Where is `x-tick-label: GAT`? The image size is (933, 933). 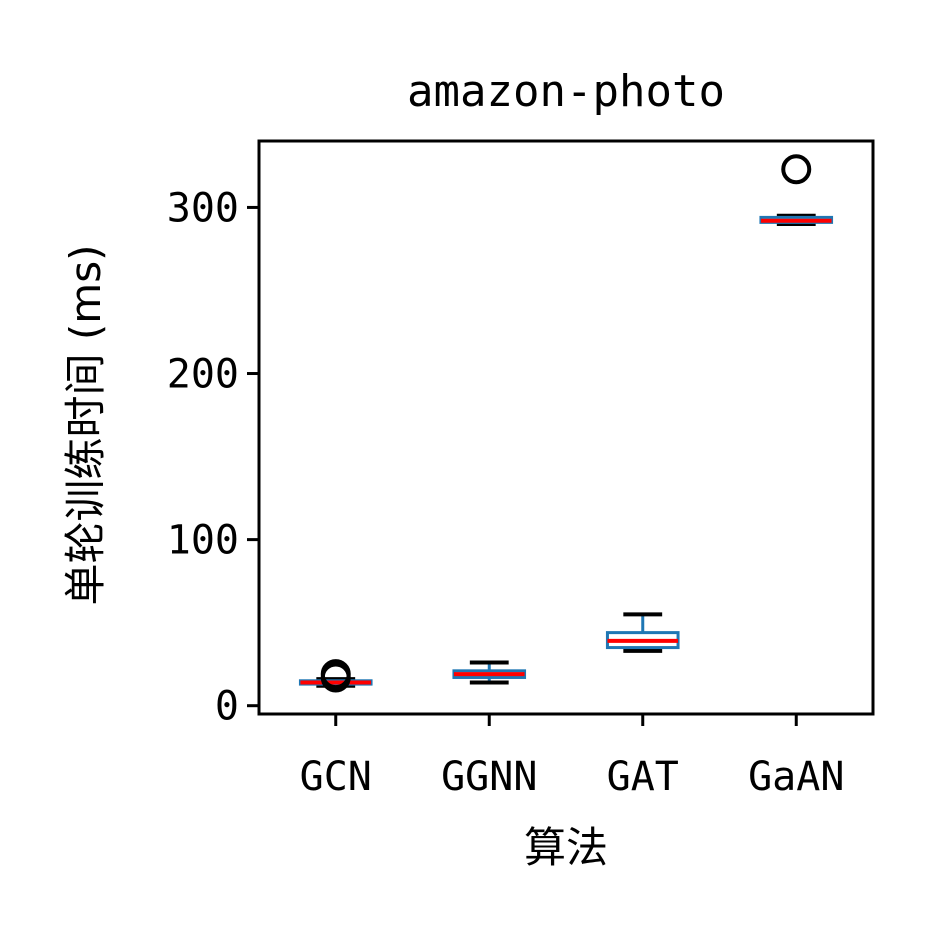 x-tick-label: GAT is located at coordinates (643, 777).